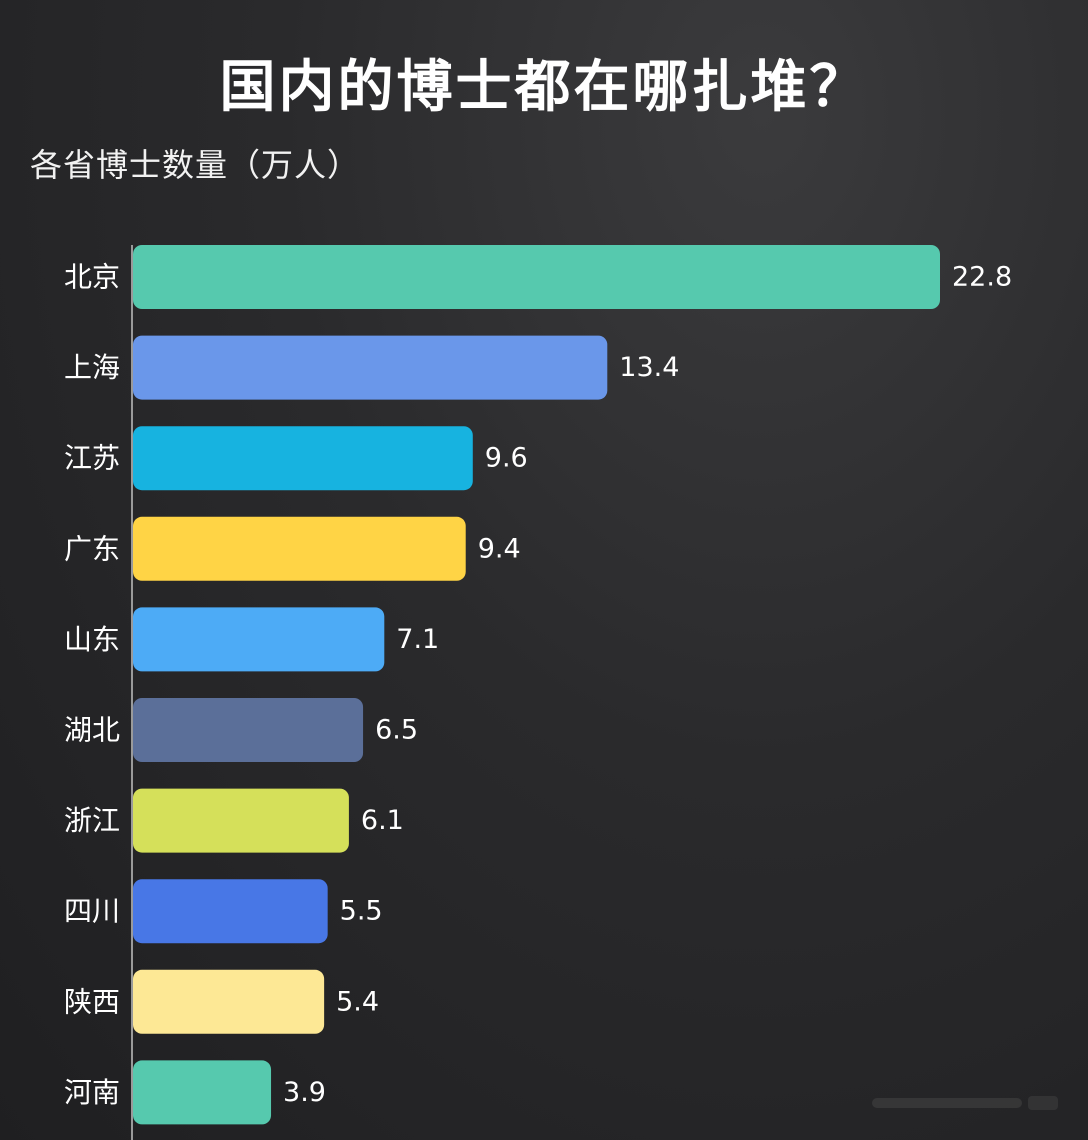 The image size is (1088, 1140). Describe the element at coordinates (649, 367) in the screenshot. I see `value-label: 13.4` at that location.